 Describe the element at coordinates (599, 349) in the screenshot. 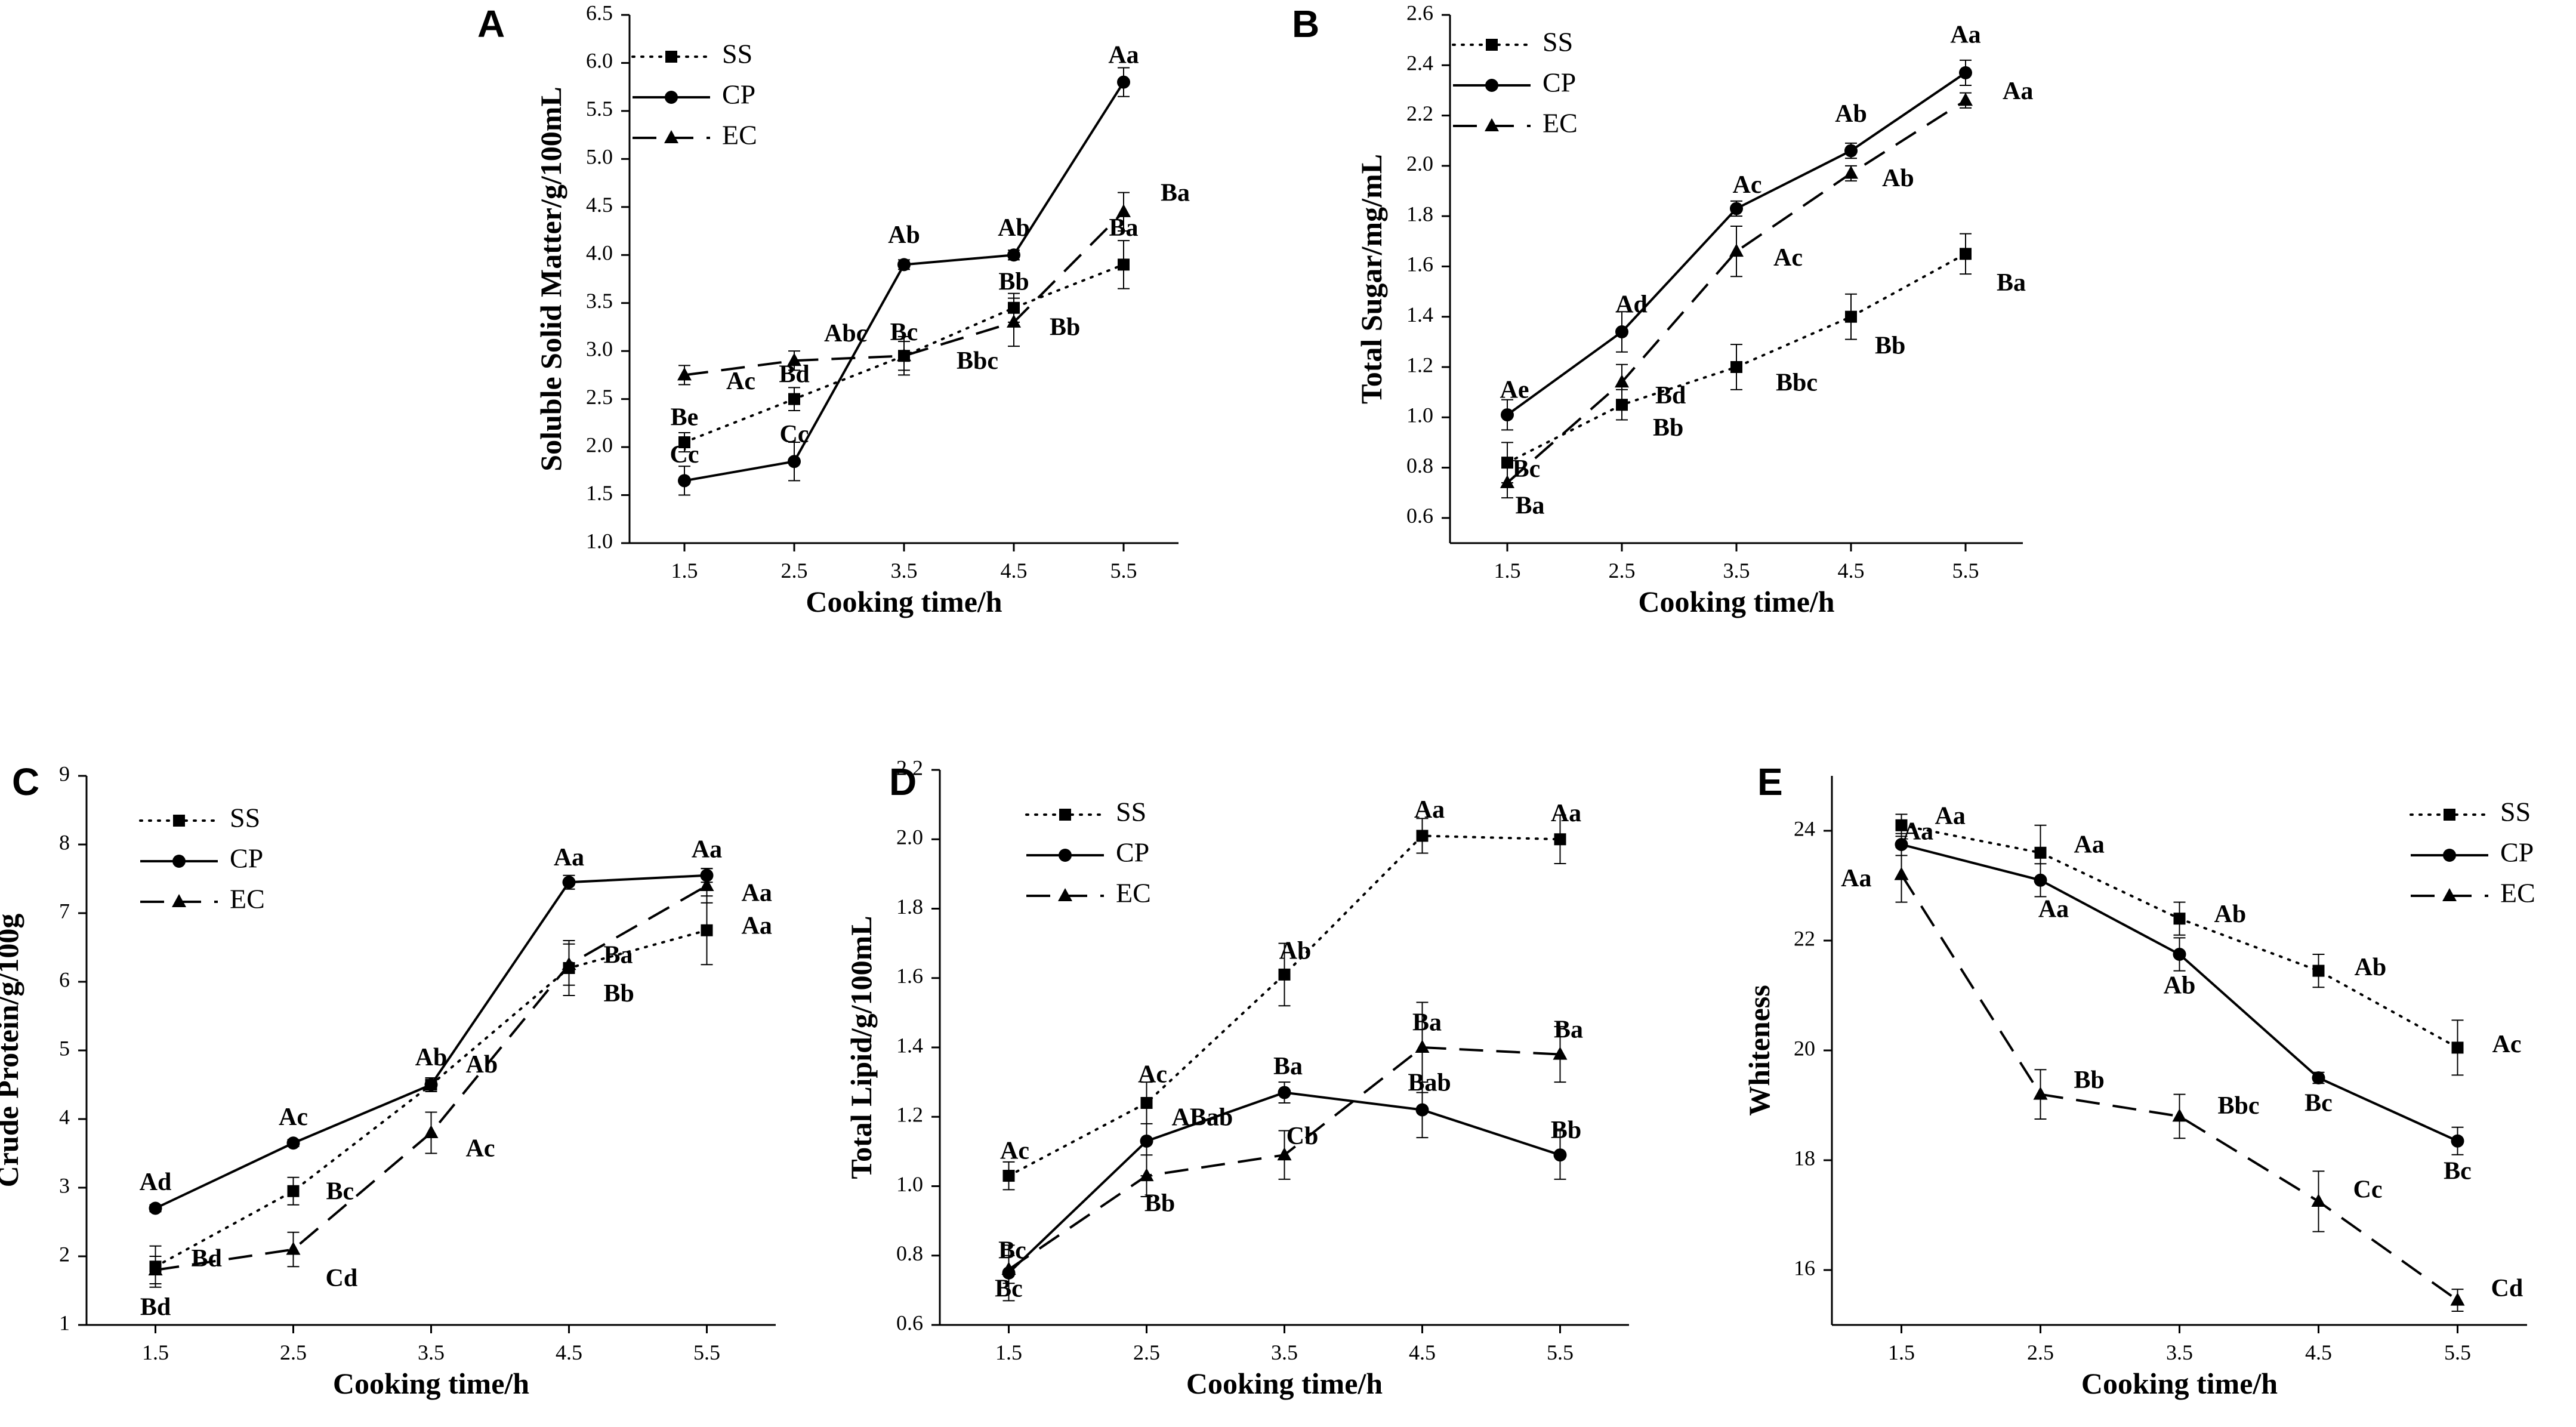

I see `panel-a-y-tick-label: 3.0` at that location.